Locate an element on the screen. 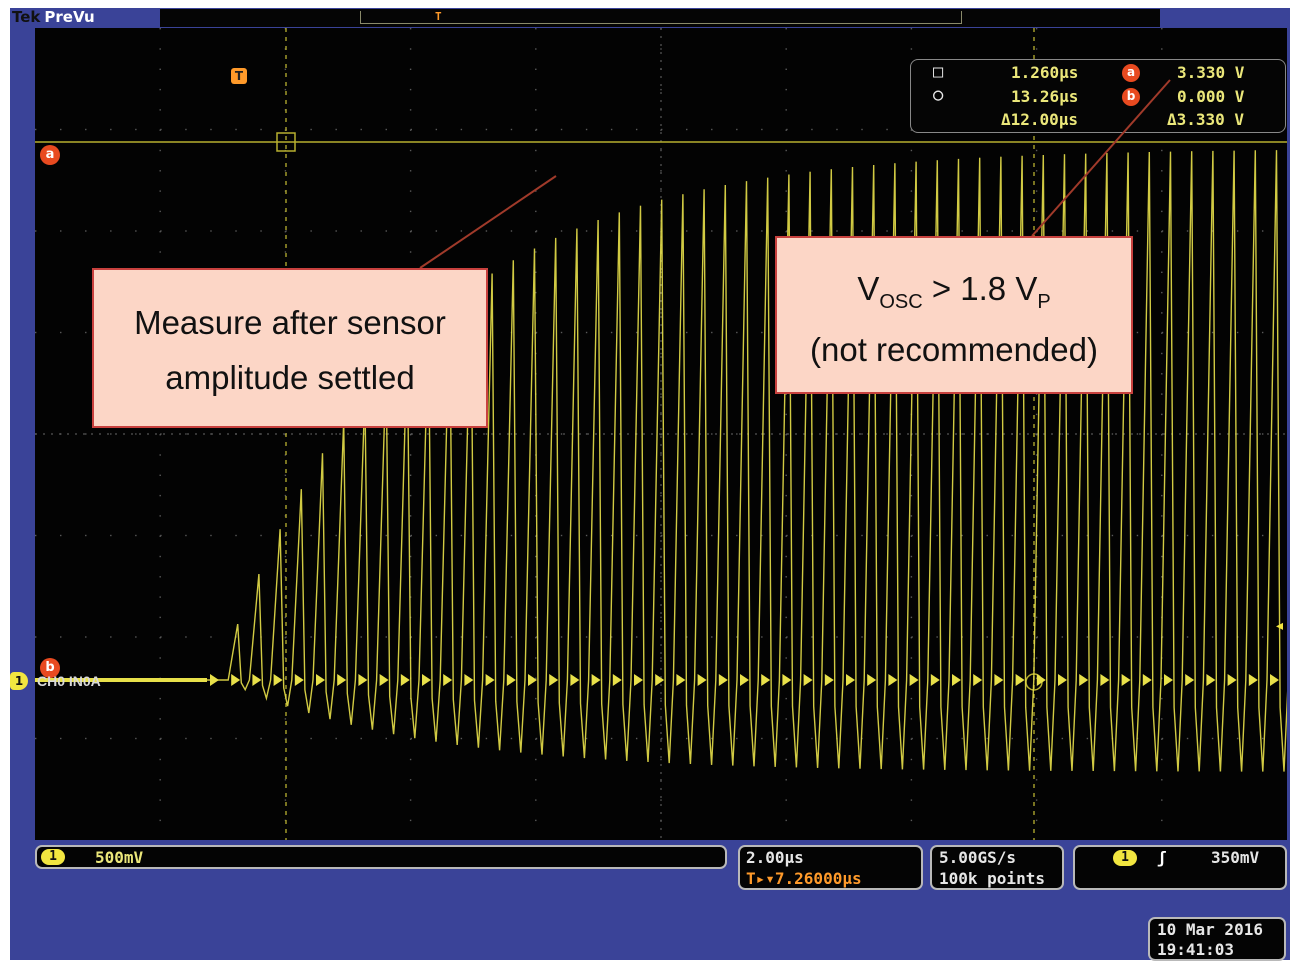 The image size is (1293, 963). time-value: 19:41:03 is located at coordinates (1196, 949).